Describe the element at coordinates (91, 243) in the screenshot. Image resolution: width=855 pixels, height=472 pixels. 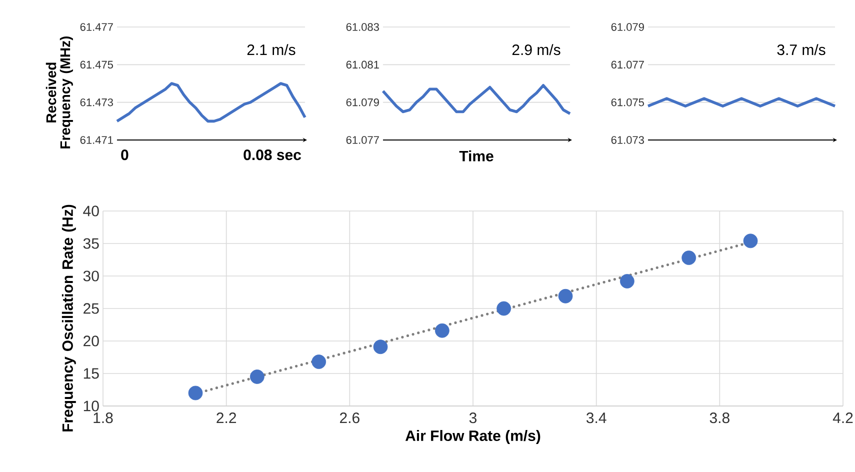
I see `y-tick-label: 35` at that location.